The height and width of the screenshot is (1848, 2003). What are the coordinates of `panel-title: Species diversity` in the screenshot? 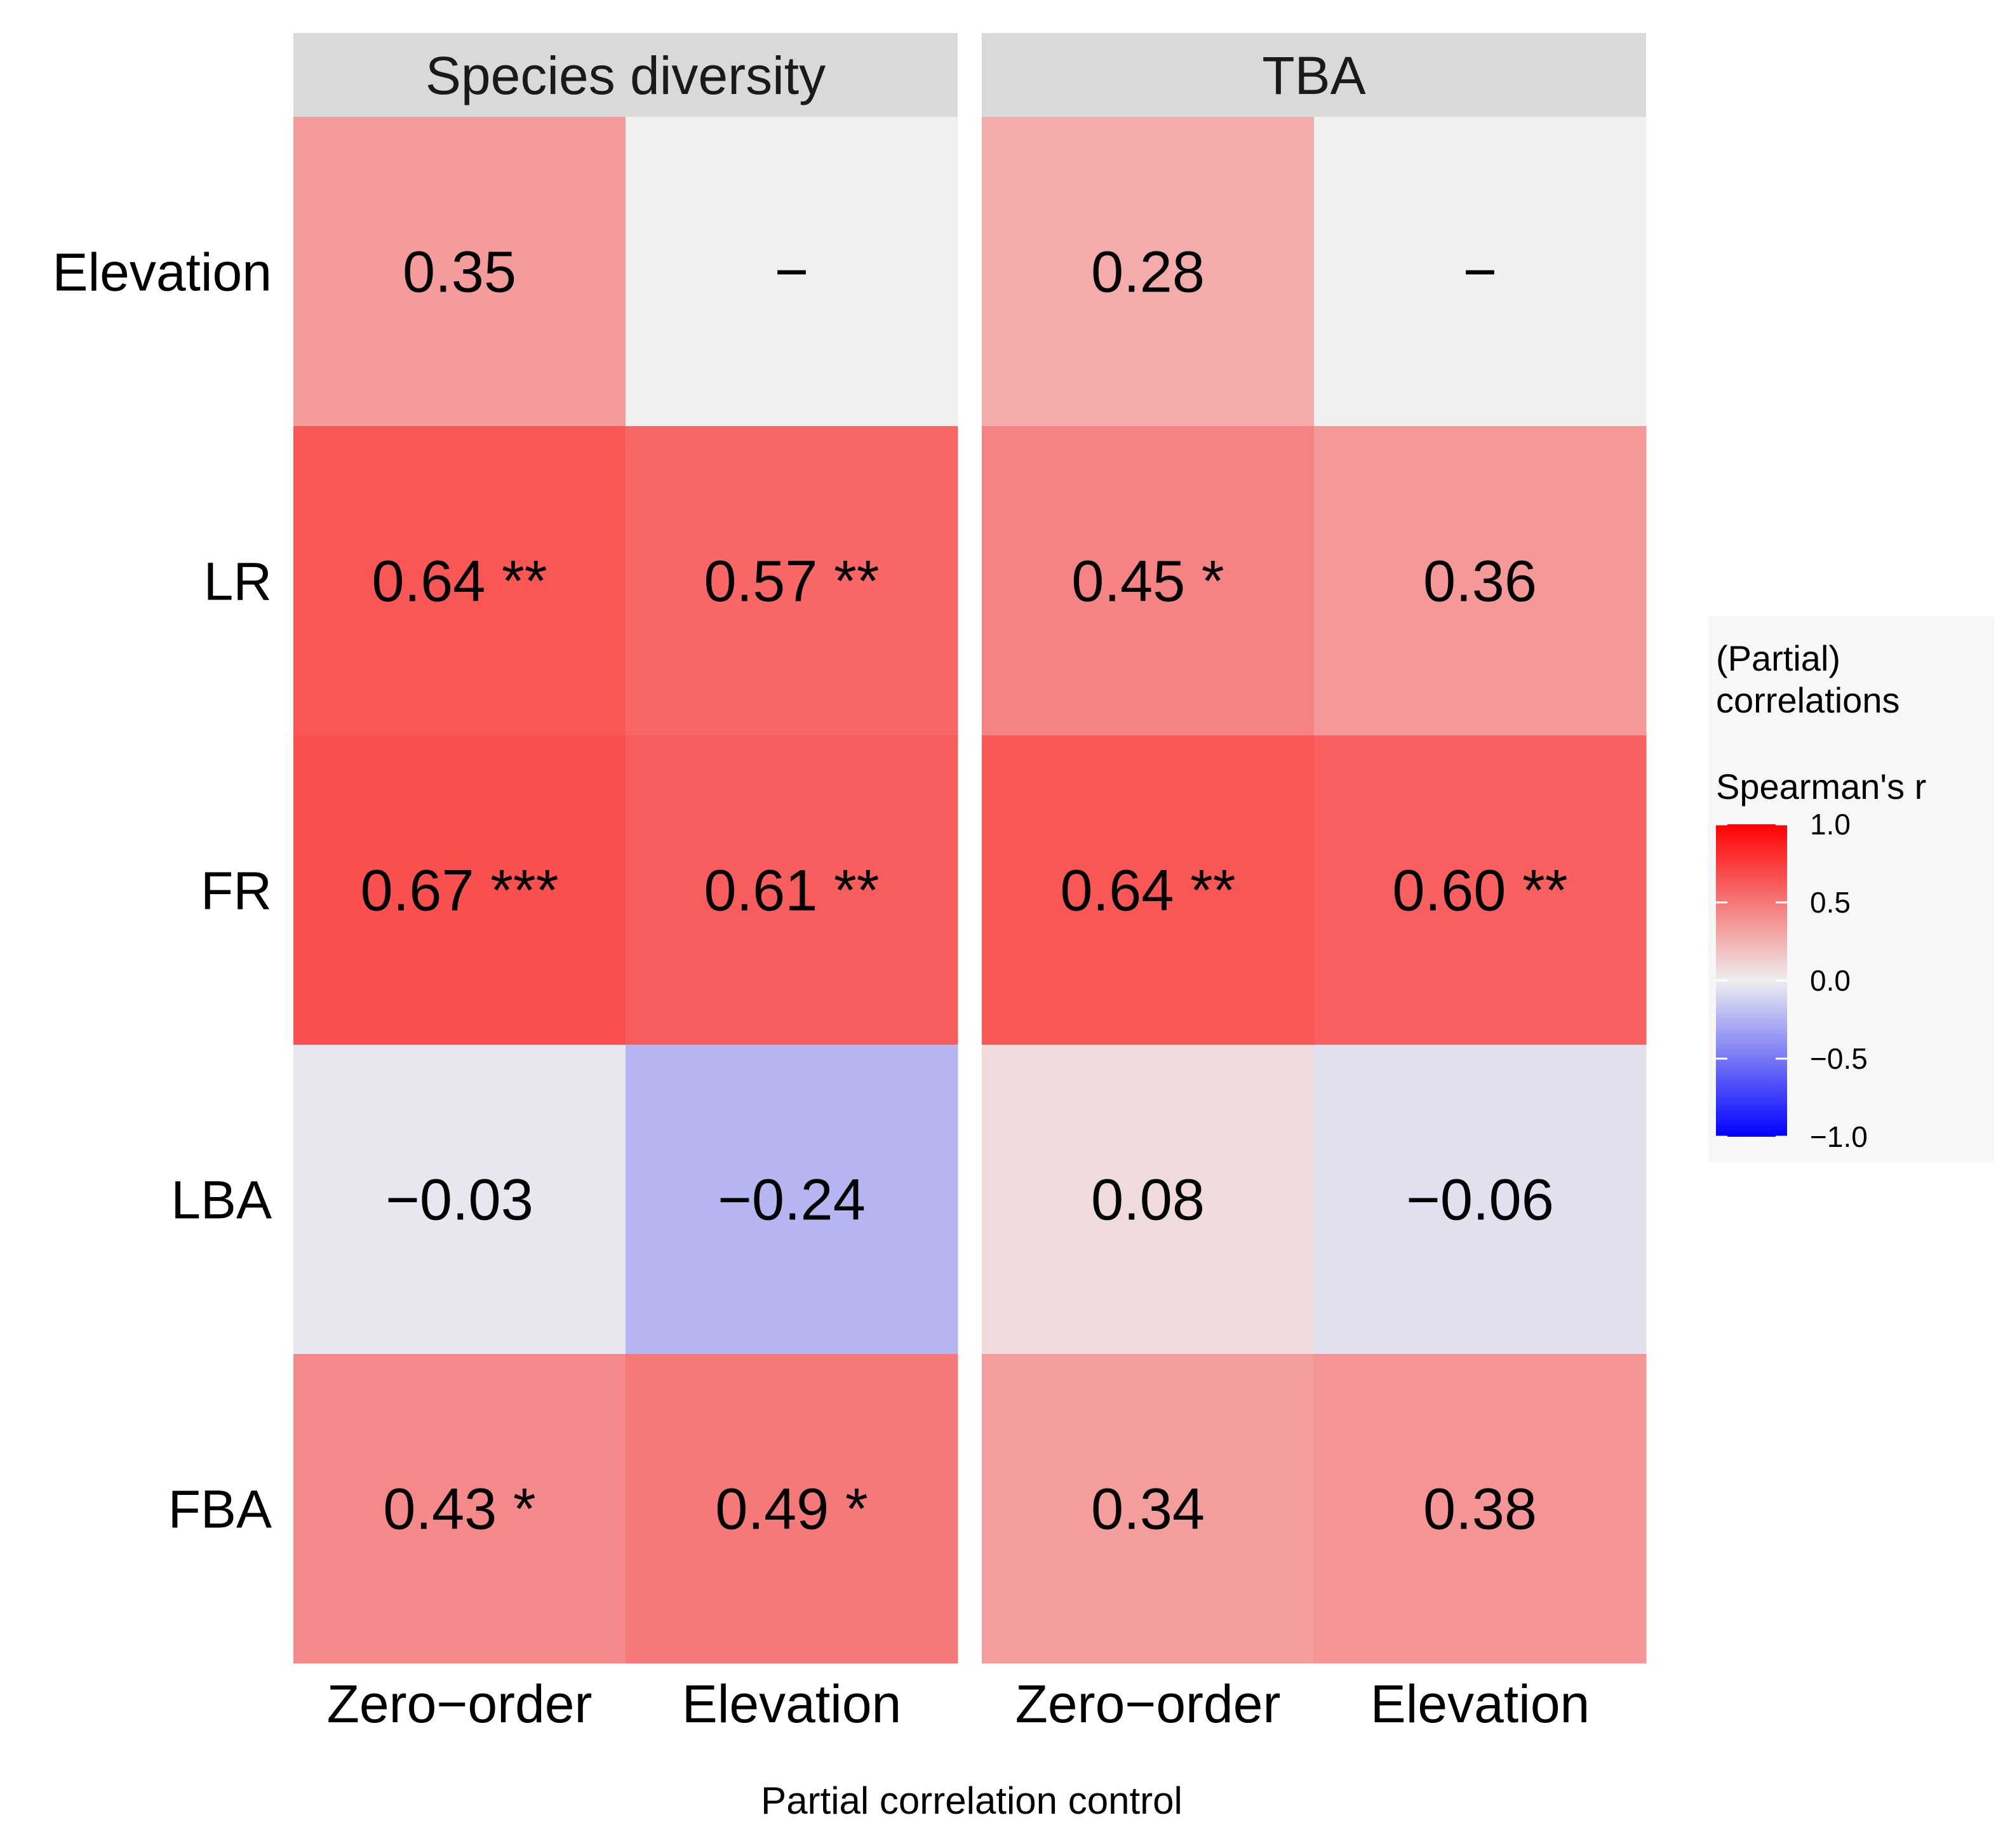 It's located at (625, 75).